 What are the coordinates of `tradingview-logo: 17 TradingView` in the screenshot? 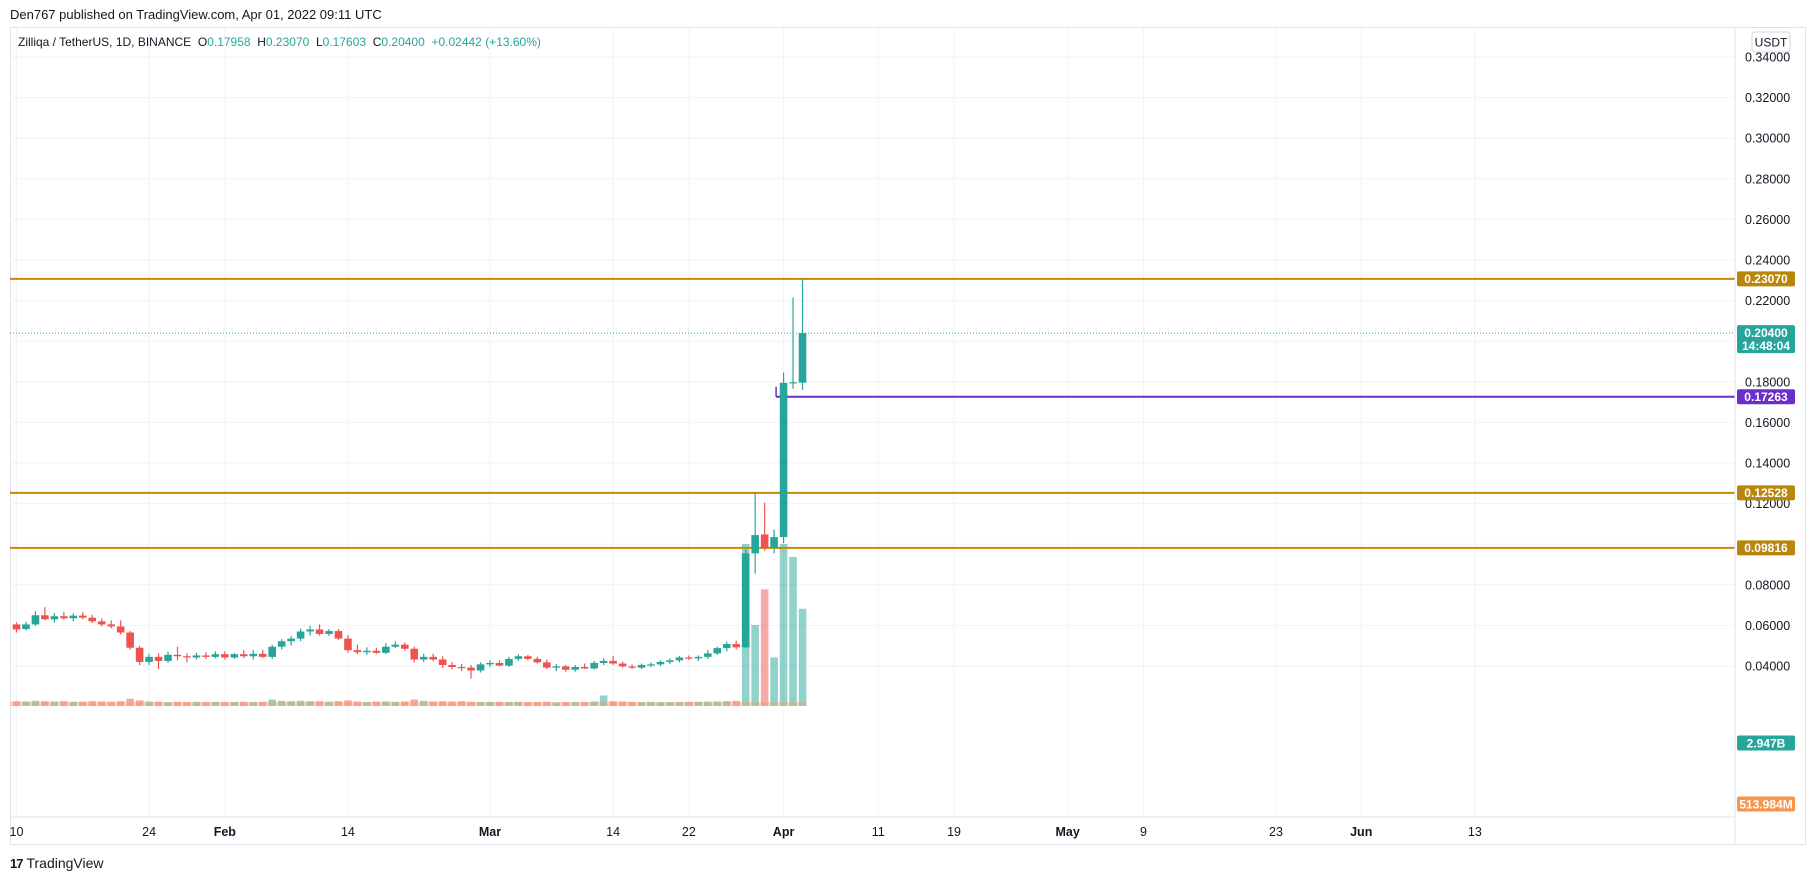 It's located at (57, 863).